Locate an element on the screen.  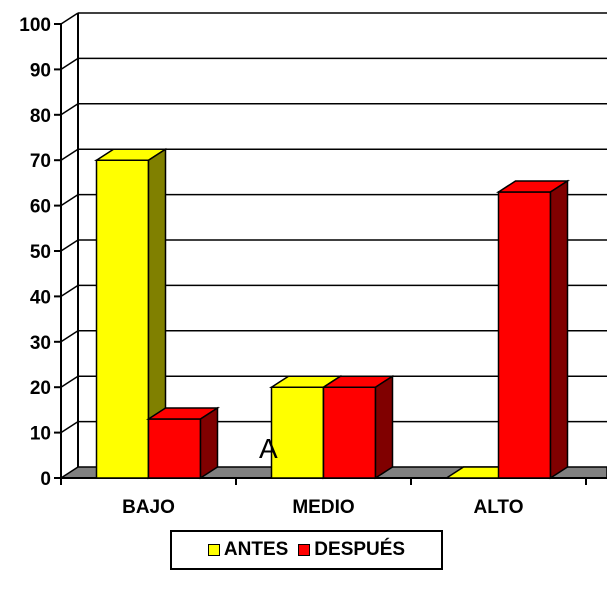
y-tick-label: 80 is located at coordinates (40, 116).